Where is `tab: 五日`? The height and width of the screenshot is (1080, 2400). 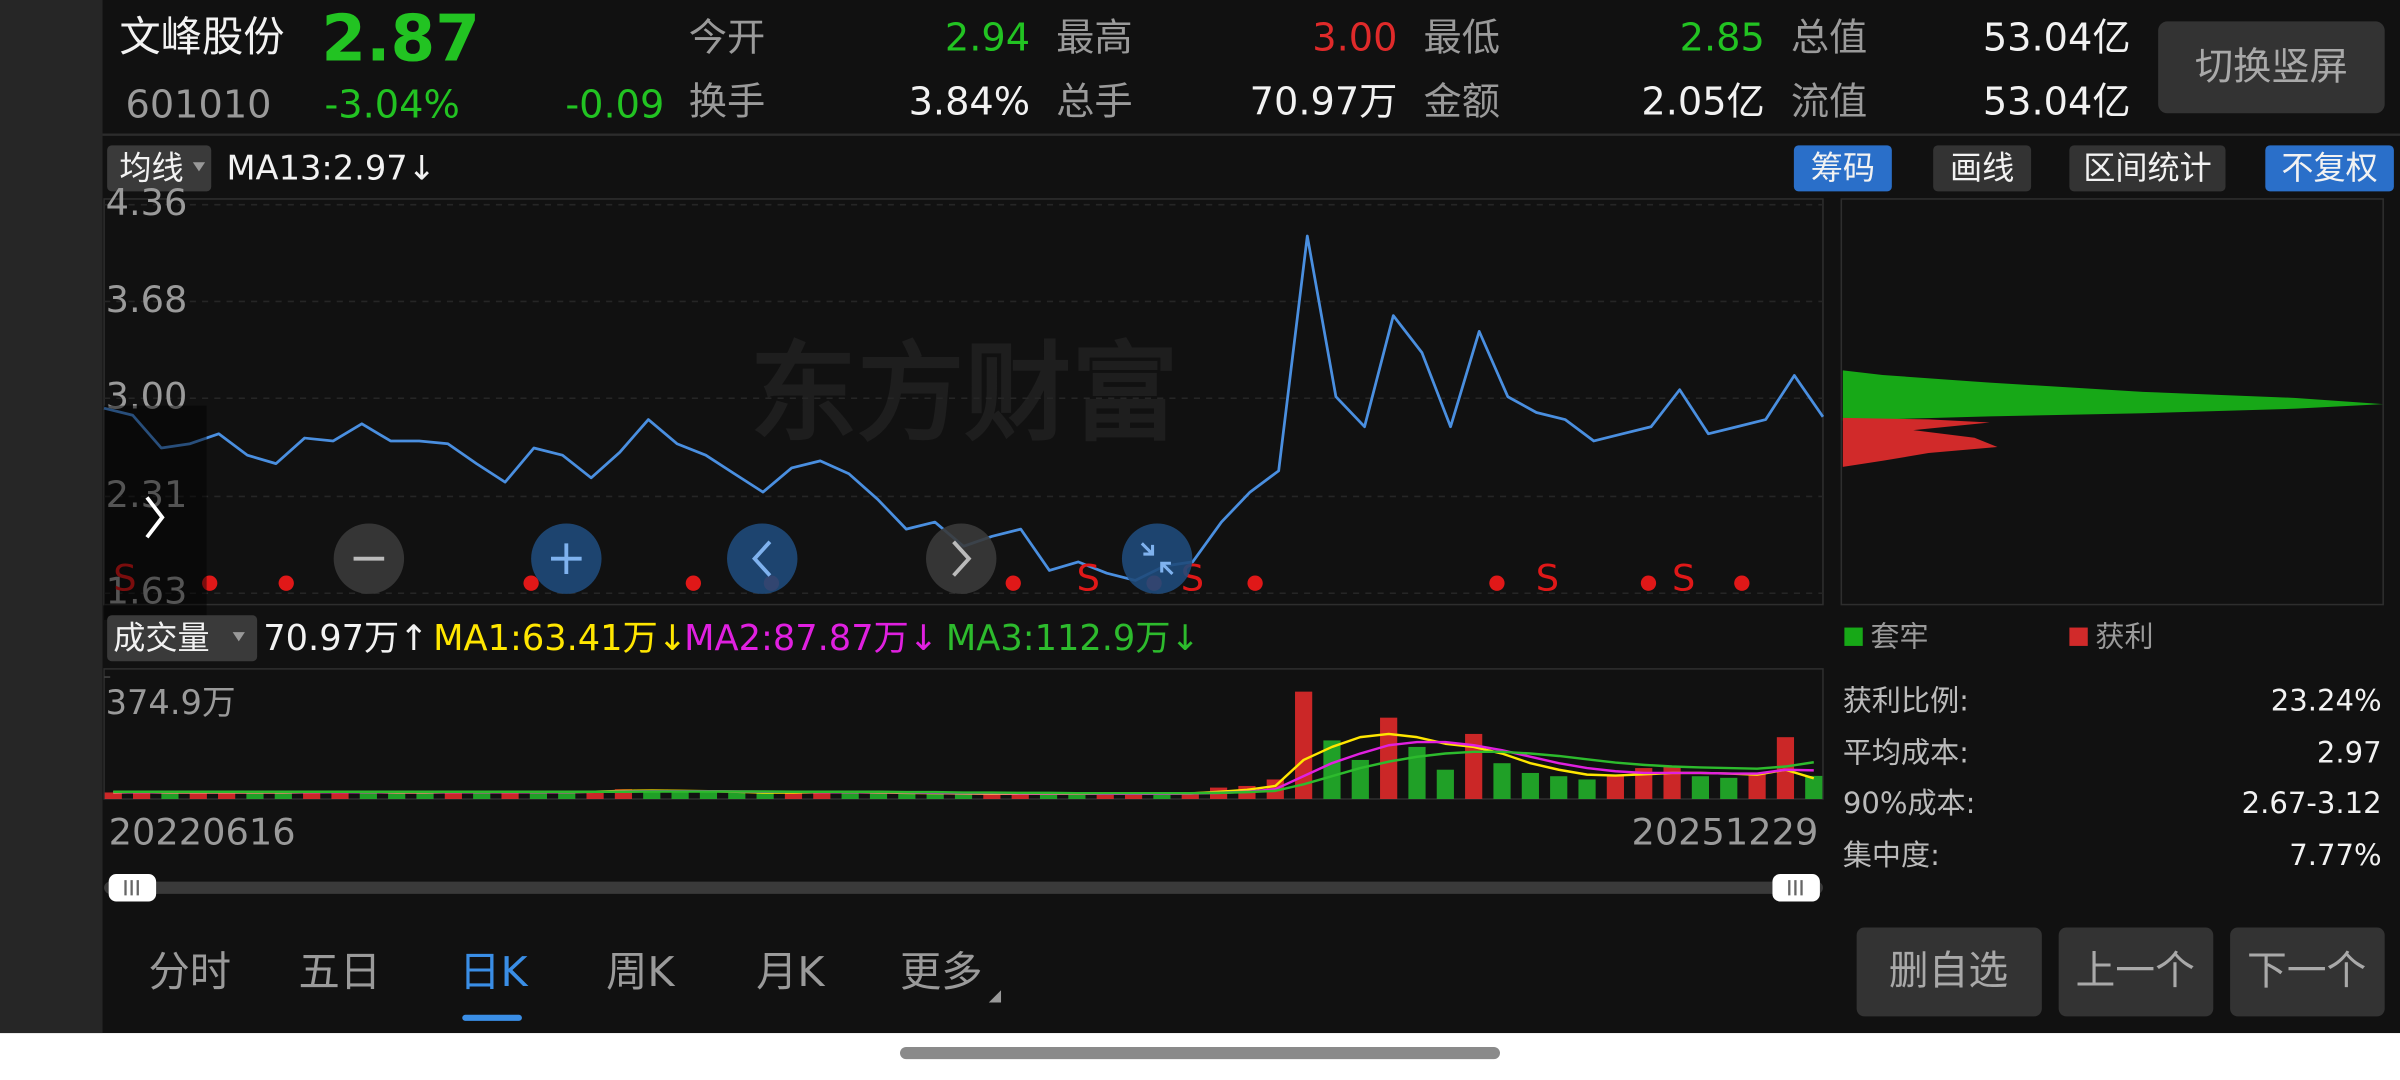 tab: 五日 is located at coordinates (339, 972).